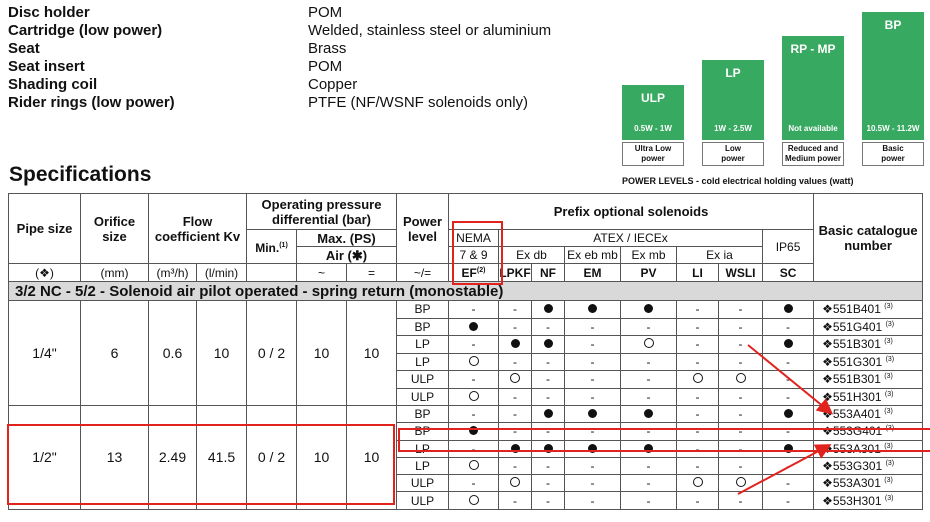  Describe the element at coordinates (44, 272) in the screenshot. I see `unit-cell: (❖)` at that location.